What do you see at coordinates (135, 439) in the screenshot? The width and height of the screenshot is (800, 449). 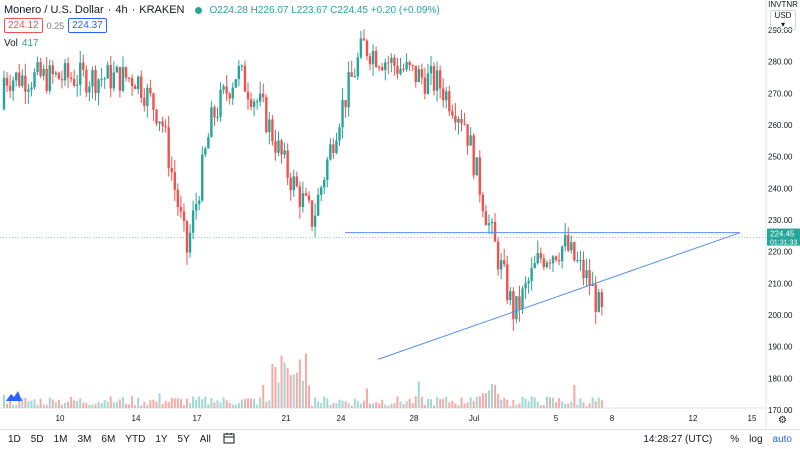 I see `timeframe-ytd: YTD` at bounding box center [135, 439].